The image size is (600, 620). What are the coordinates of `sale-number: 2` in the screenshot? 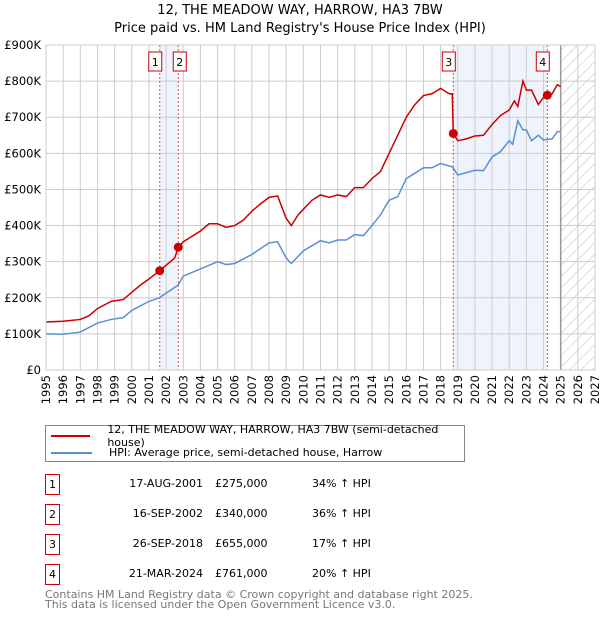 It's located at (52, 514).